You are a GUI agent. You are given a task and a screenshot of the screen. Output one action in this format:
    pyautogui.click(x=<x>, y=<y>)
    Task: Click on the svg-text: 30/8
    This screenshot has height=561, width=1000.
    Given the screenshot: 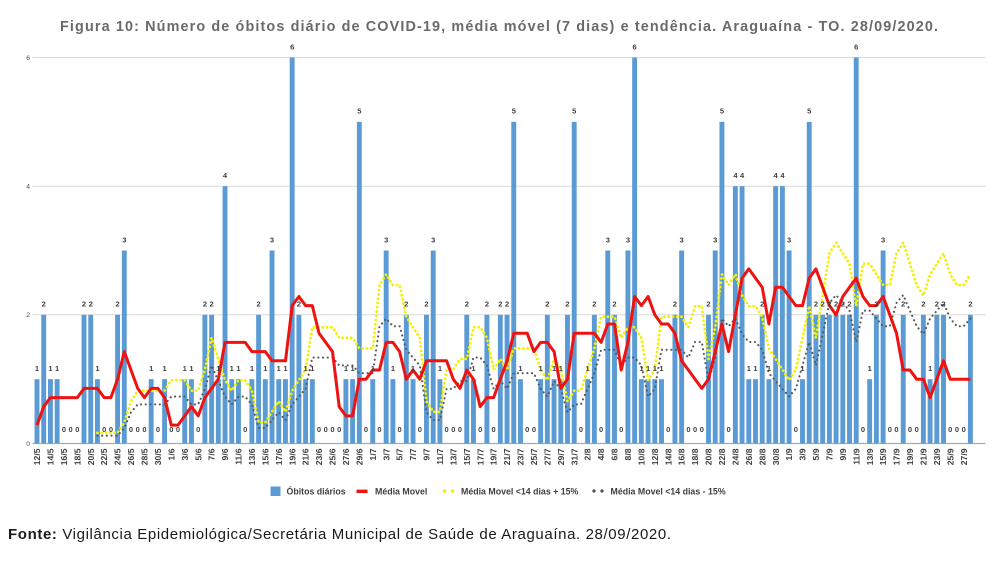 What is the action you would take?
    pyautogui.click(x=776, y=456)
    